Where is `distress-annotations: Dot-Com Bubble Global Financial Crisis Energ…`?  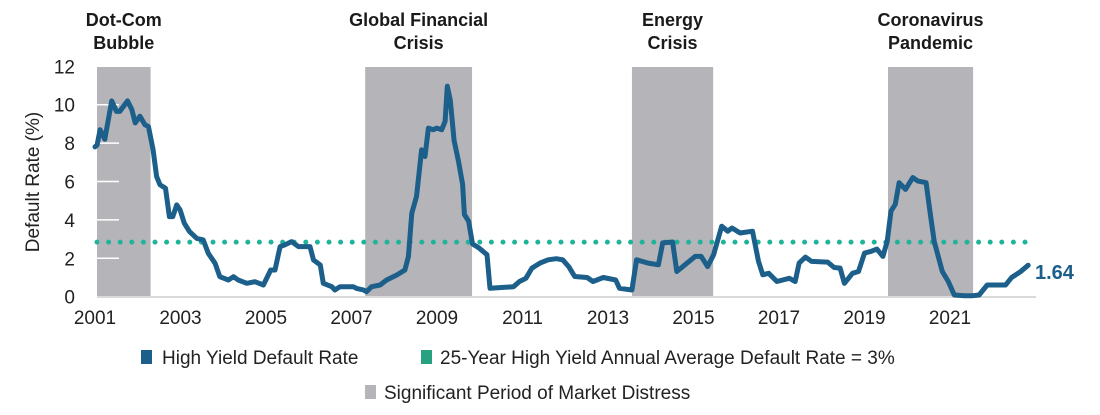 distress-annotations: Dot-Com Bubble Global Financial Crisis Energ… is located at coordinates (535, 31).